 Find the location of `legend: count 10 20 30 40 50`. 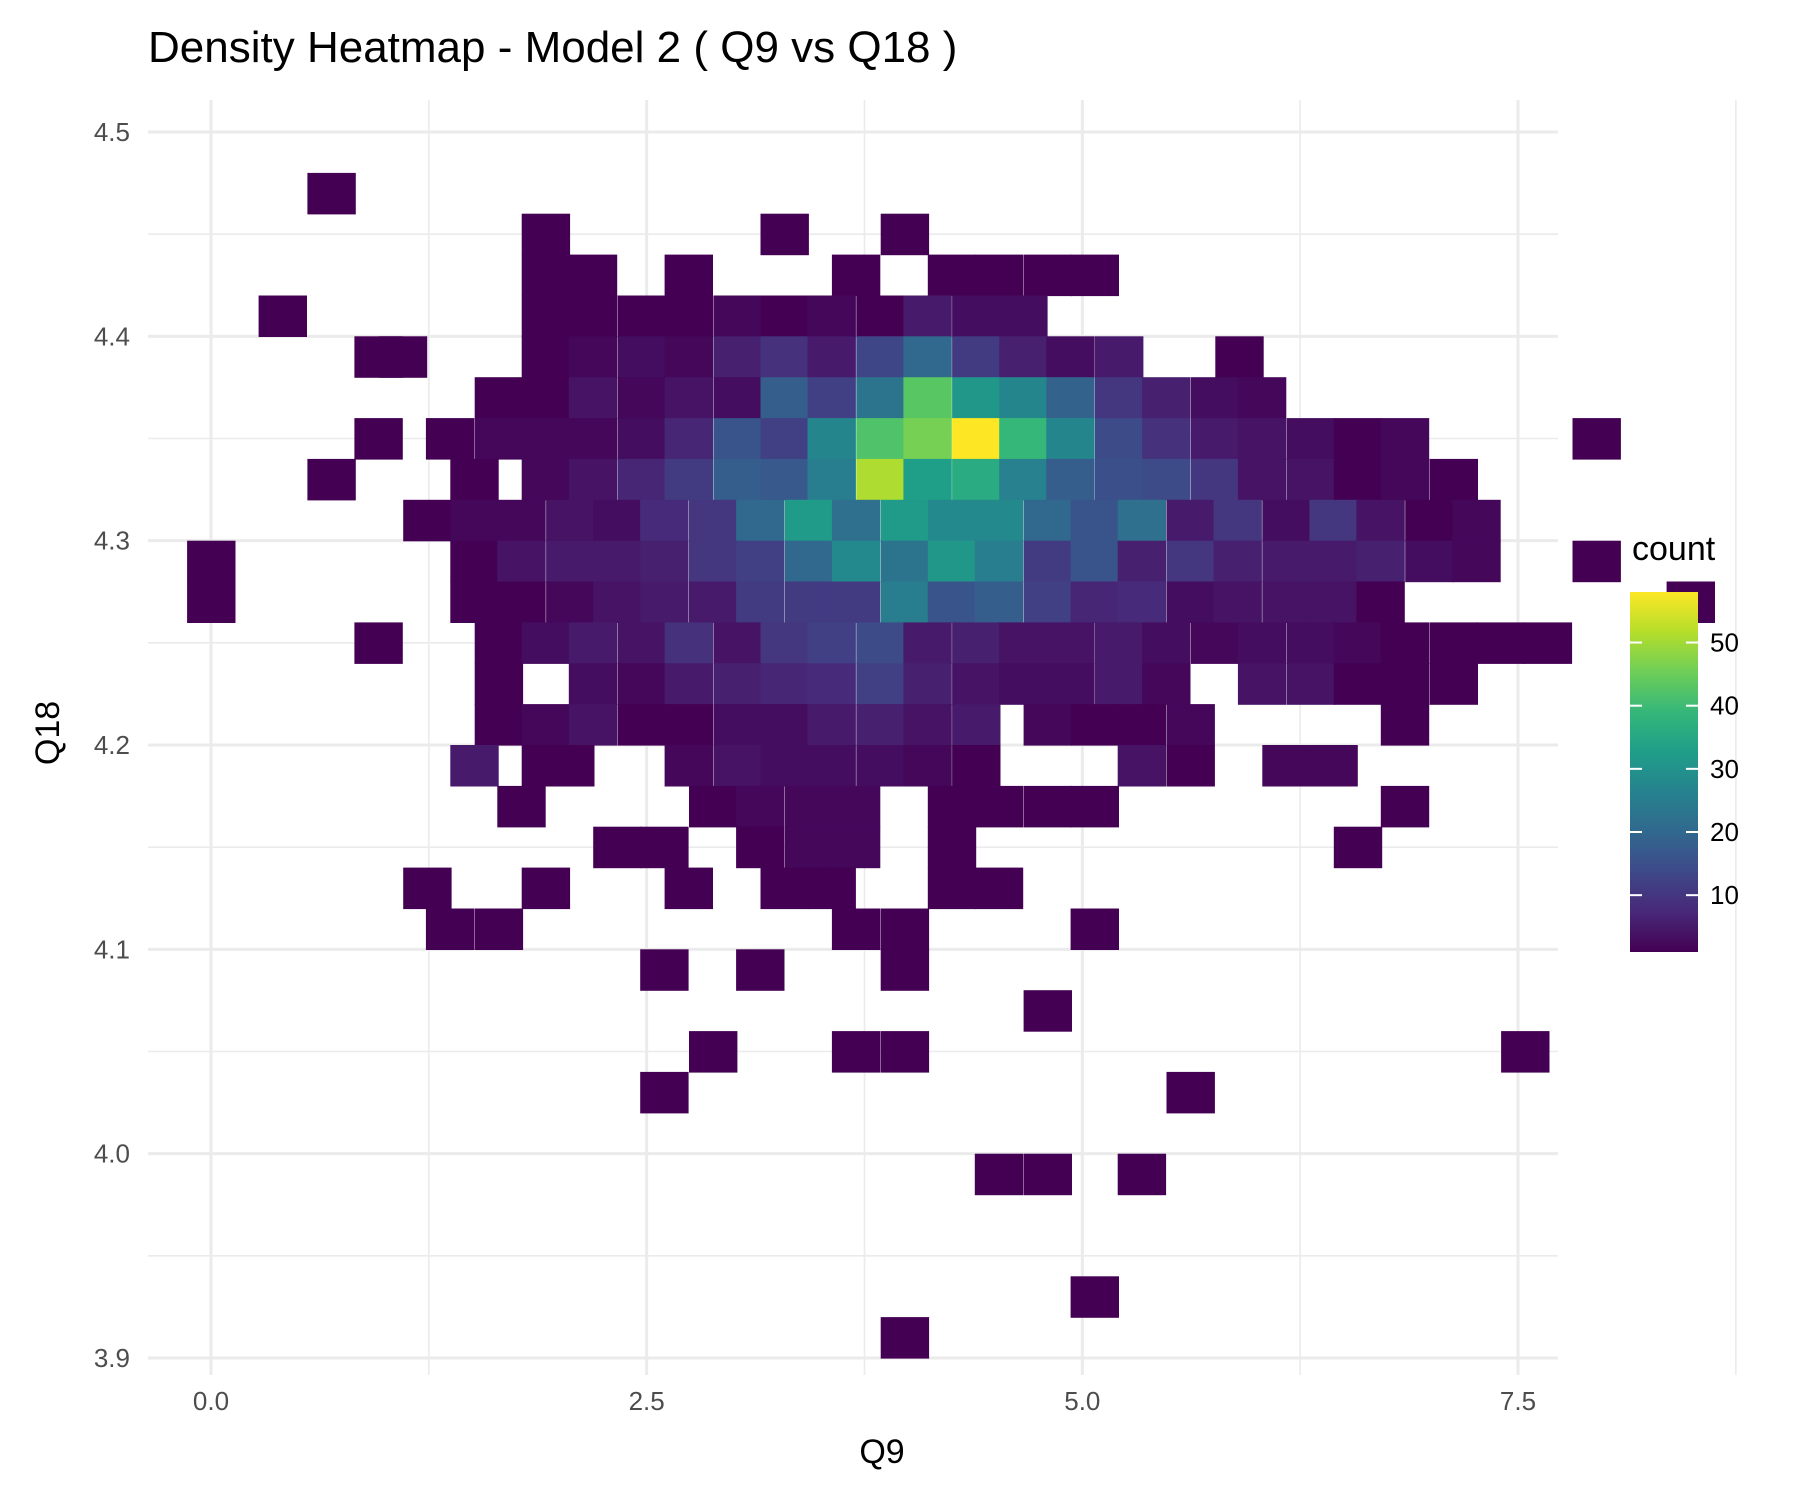

legend: count 10 20 30 40 50 is located at coordinates (1684, 741).